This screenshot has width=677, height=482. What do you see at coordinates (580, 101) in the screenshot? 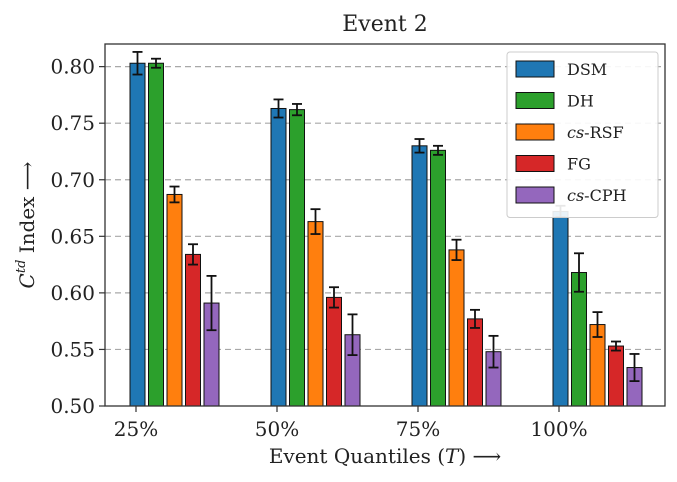
I see `legend-label: DH` at bounding box center [580, 101].